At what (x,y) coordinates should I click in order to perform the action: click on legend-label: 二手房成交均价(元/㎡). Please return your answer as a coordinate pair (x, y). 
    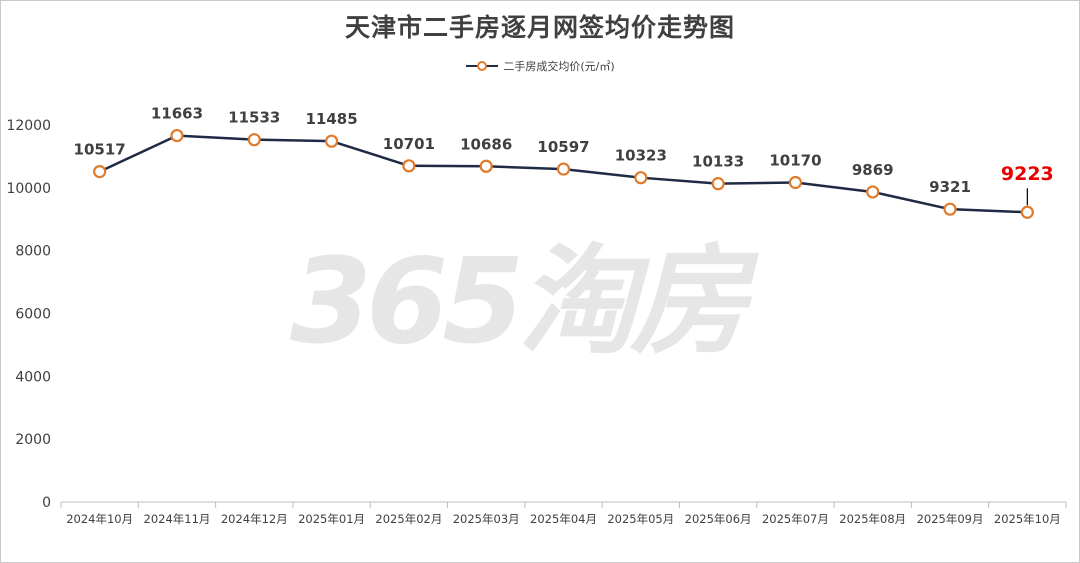
    Looking at the image, I should click on (559, 66).